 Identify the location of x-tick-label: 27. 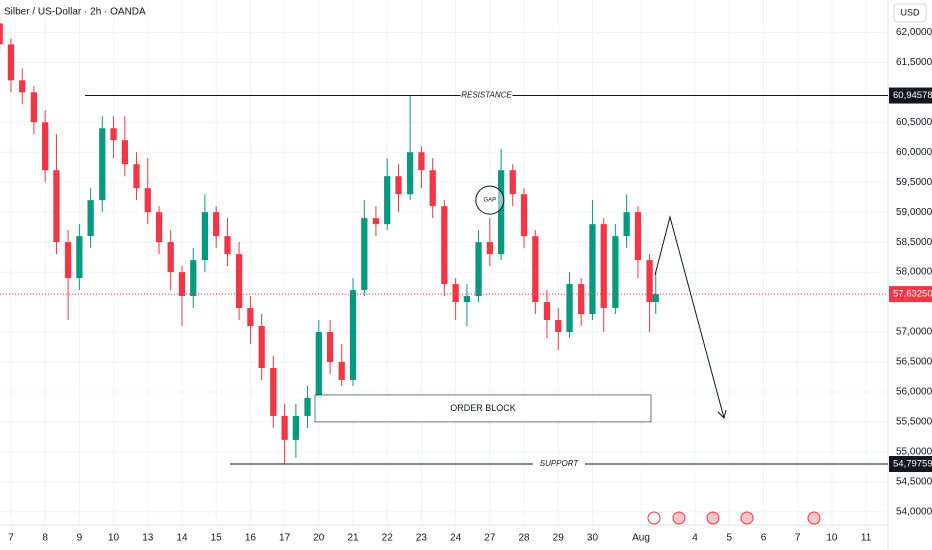
(490, 538).